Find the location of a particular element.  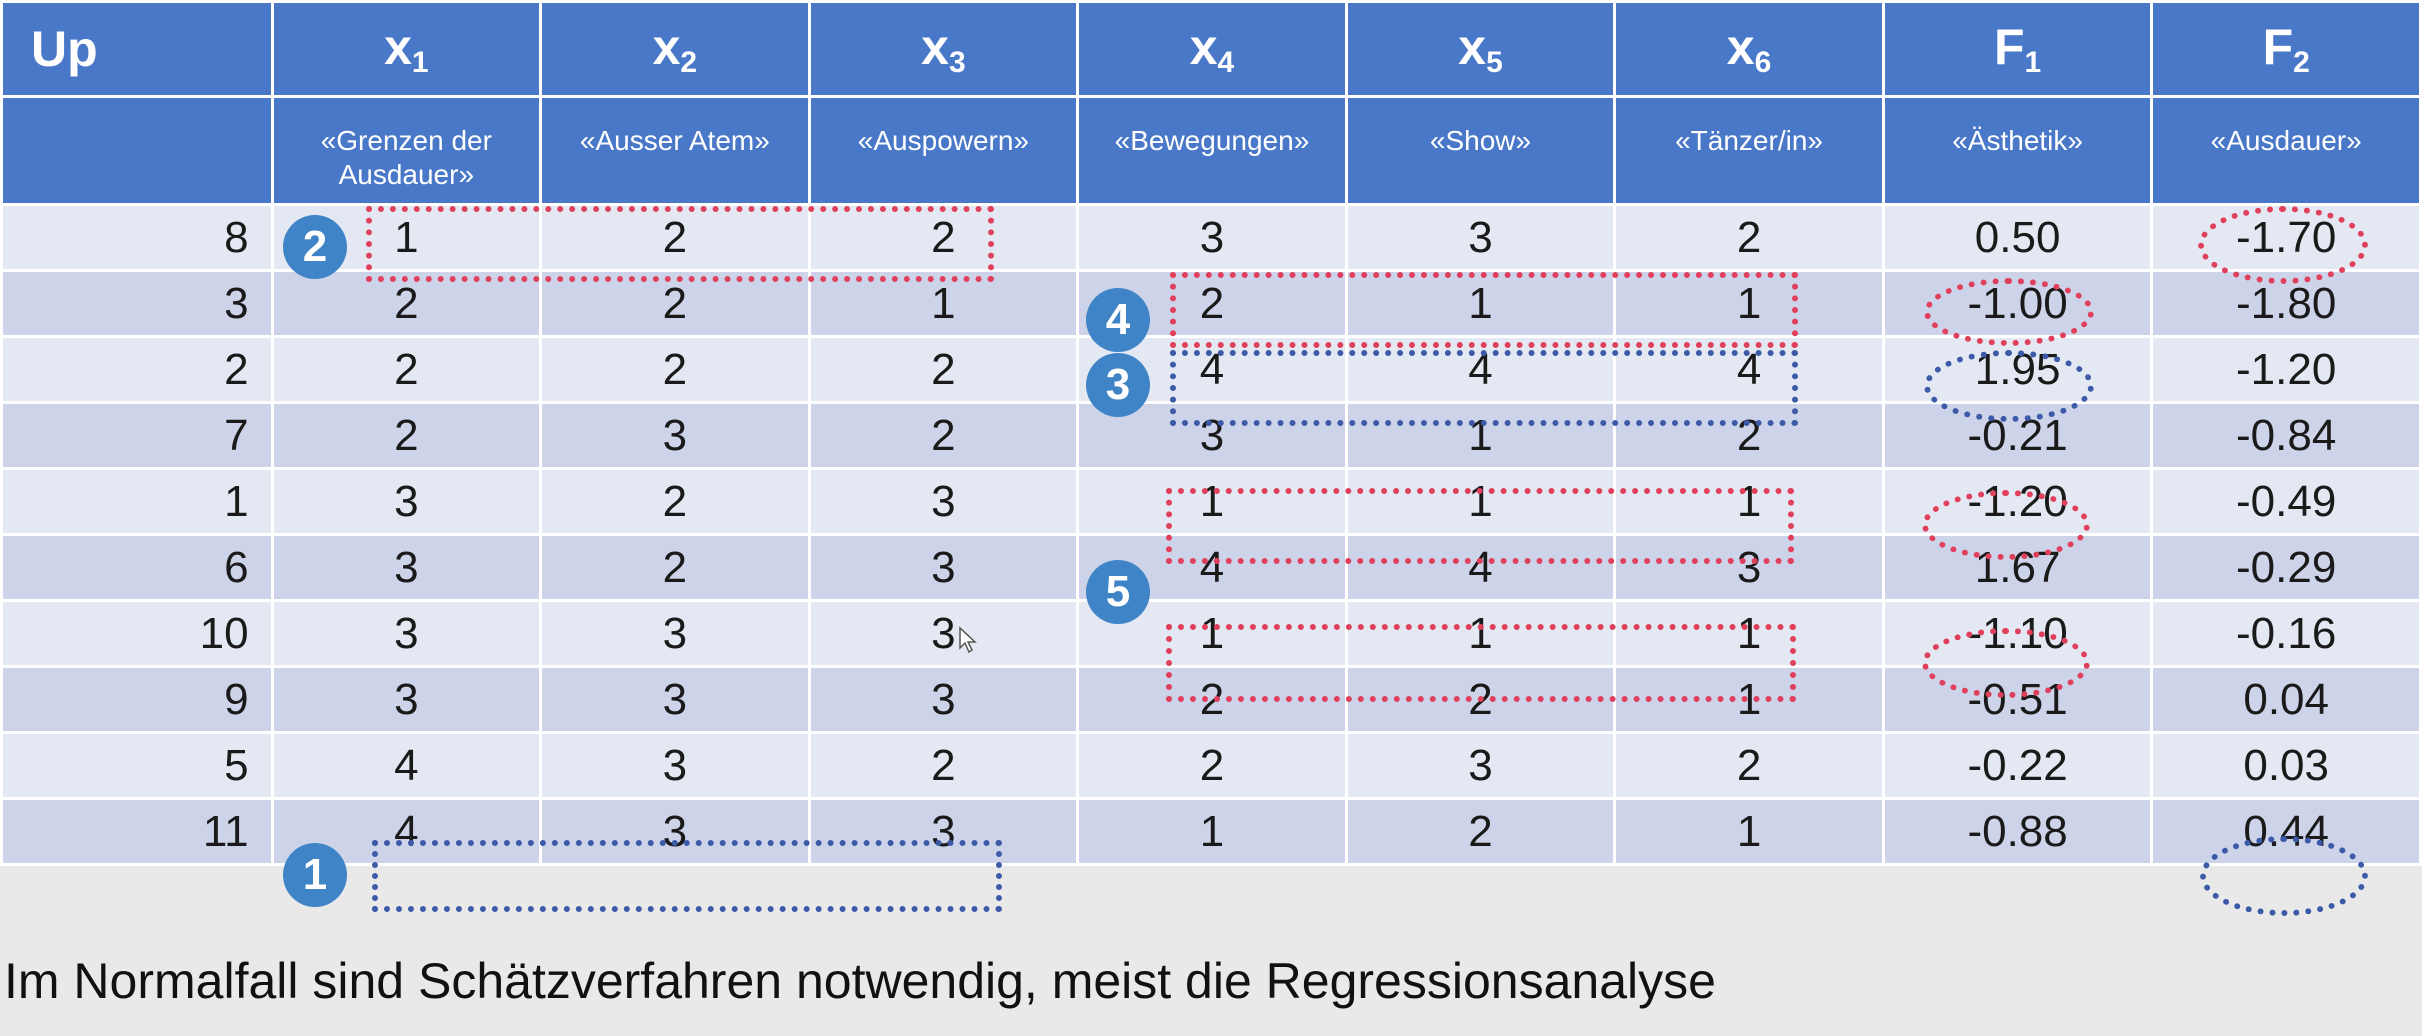

step-badge-5: 5 is located at coordinates (1118, 592).